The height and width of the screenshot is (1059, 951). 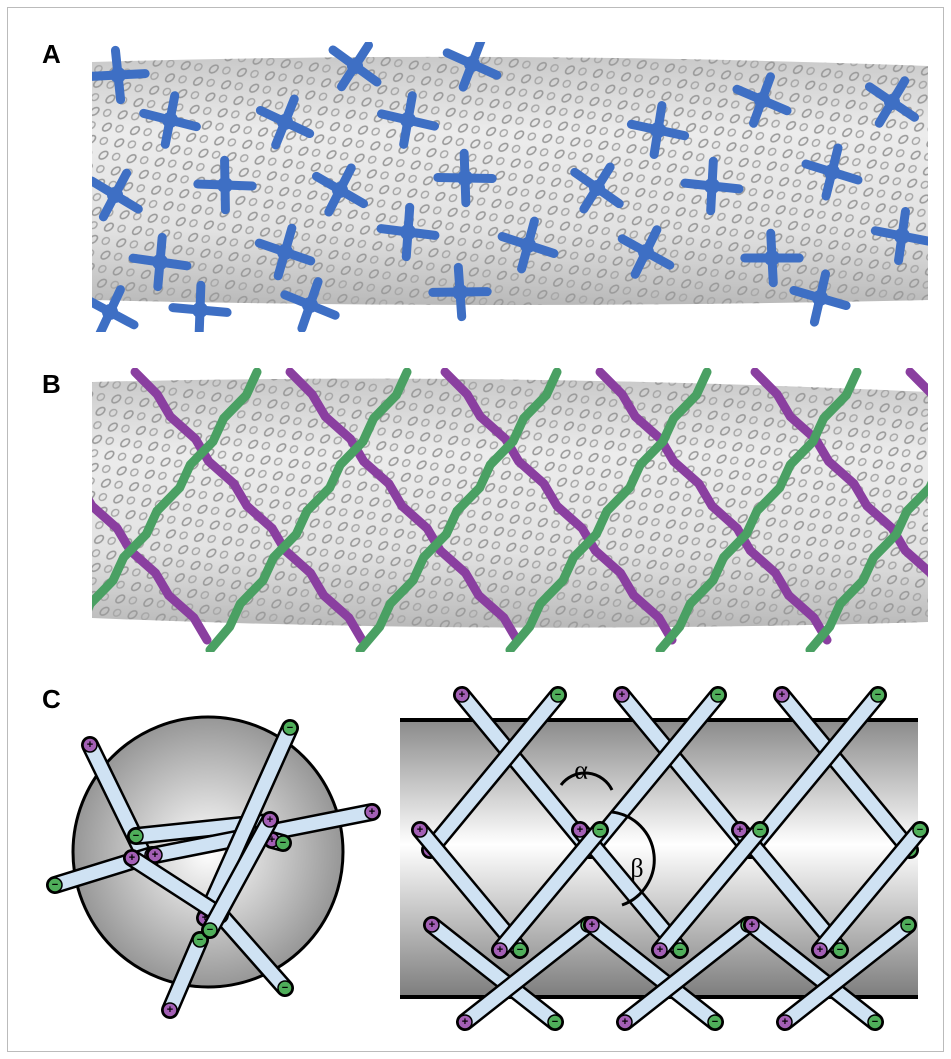 I want to click on panel-c-left: +−−+−−++−++−−−++−+−+, so click(x=213, y=867).